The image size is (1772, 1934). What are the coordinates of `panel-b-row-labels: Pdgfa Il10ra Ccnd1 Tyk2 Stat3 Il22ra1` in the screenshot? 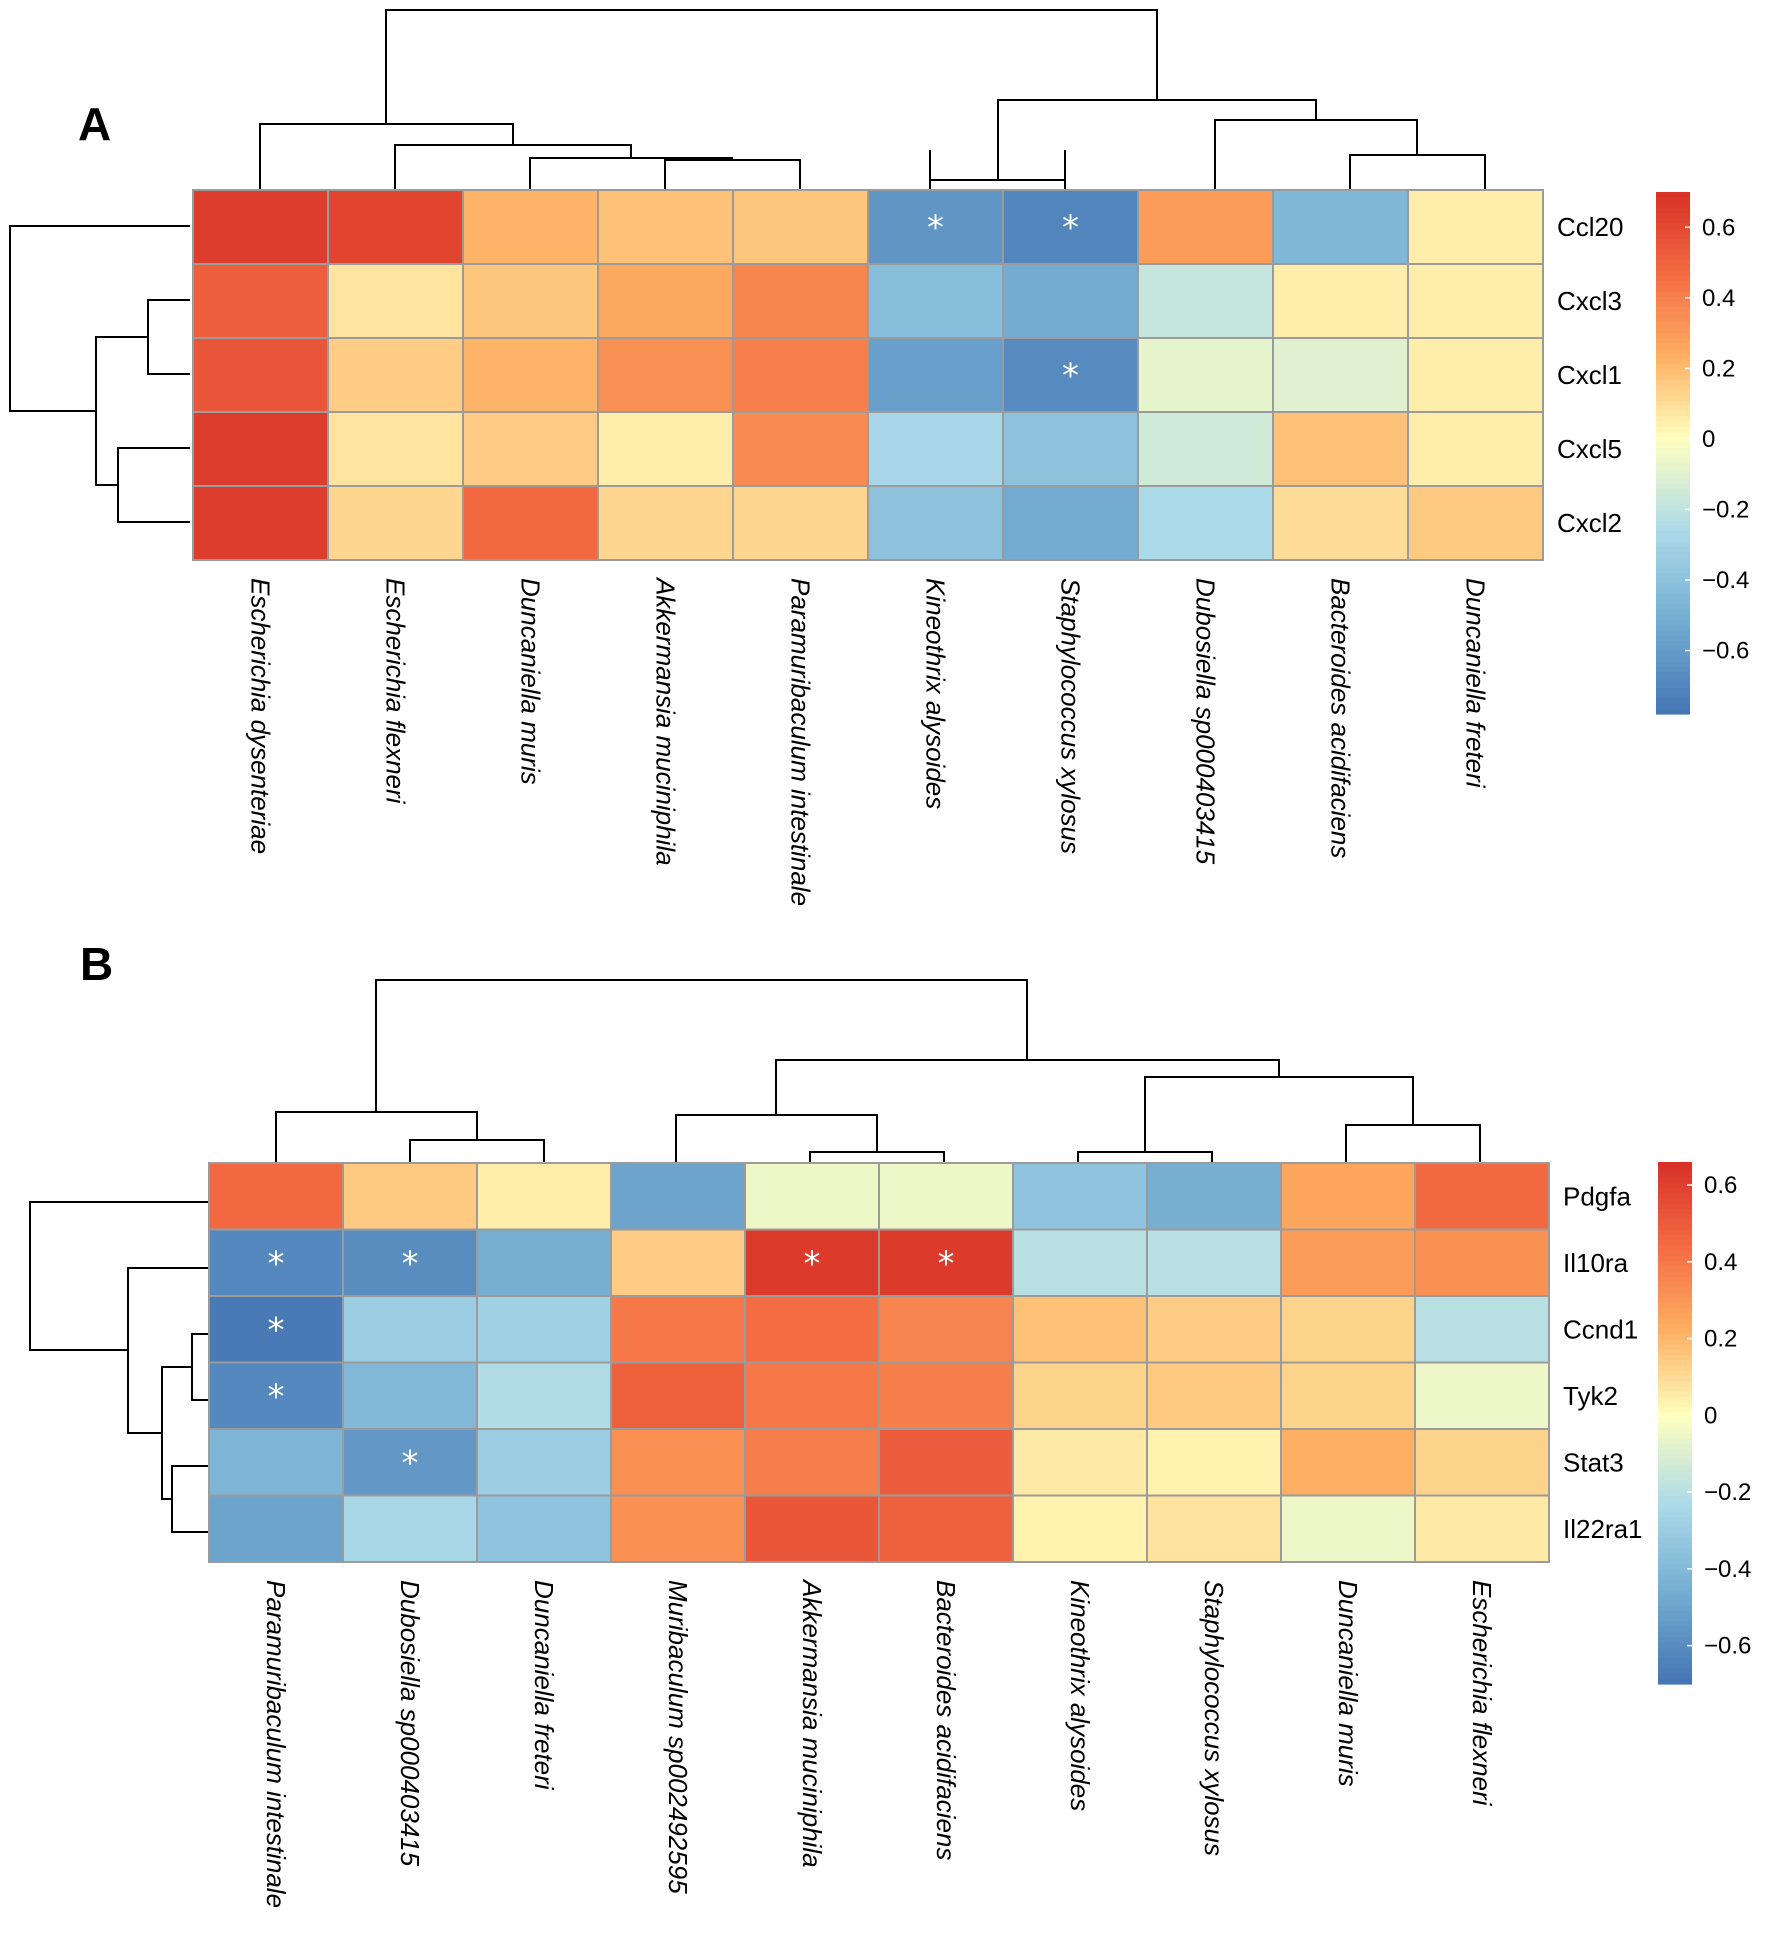 It's located at (1603, 1362).